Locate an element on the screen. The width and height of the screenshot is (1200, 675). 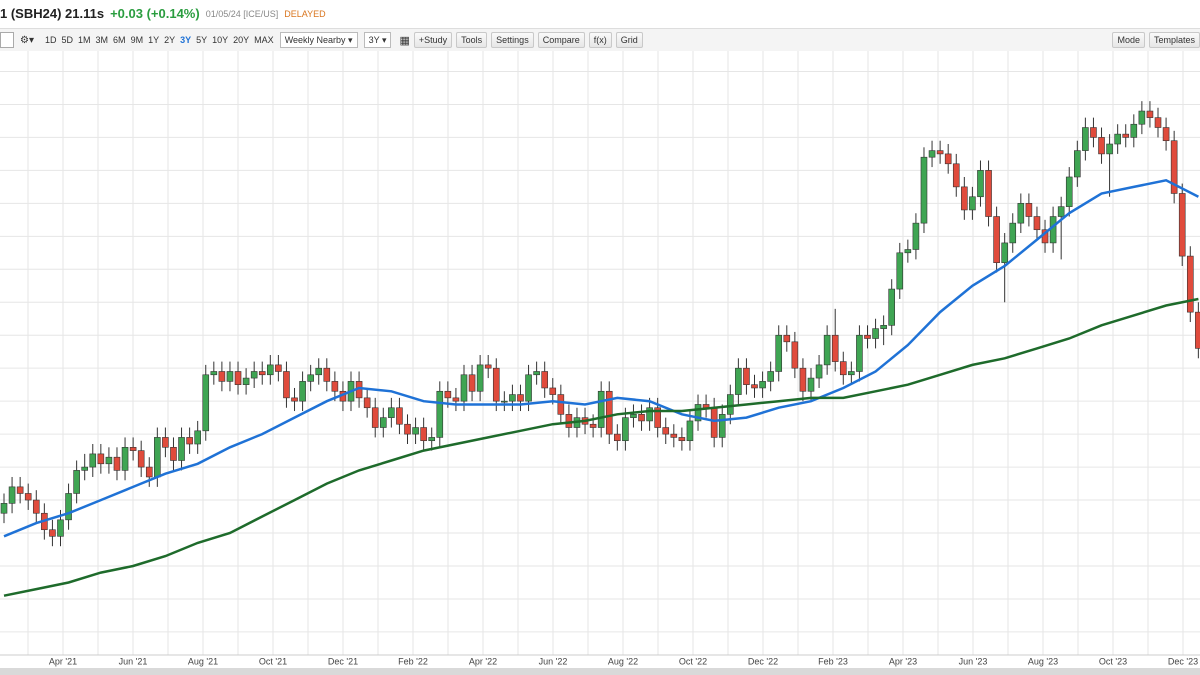
select: Weekly Nearby ▾ is located at coordinates (318, 39).